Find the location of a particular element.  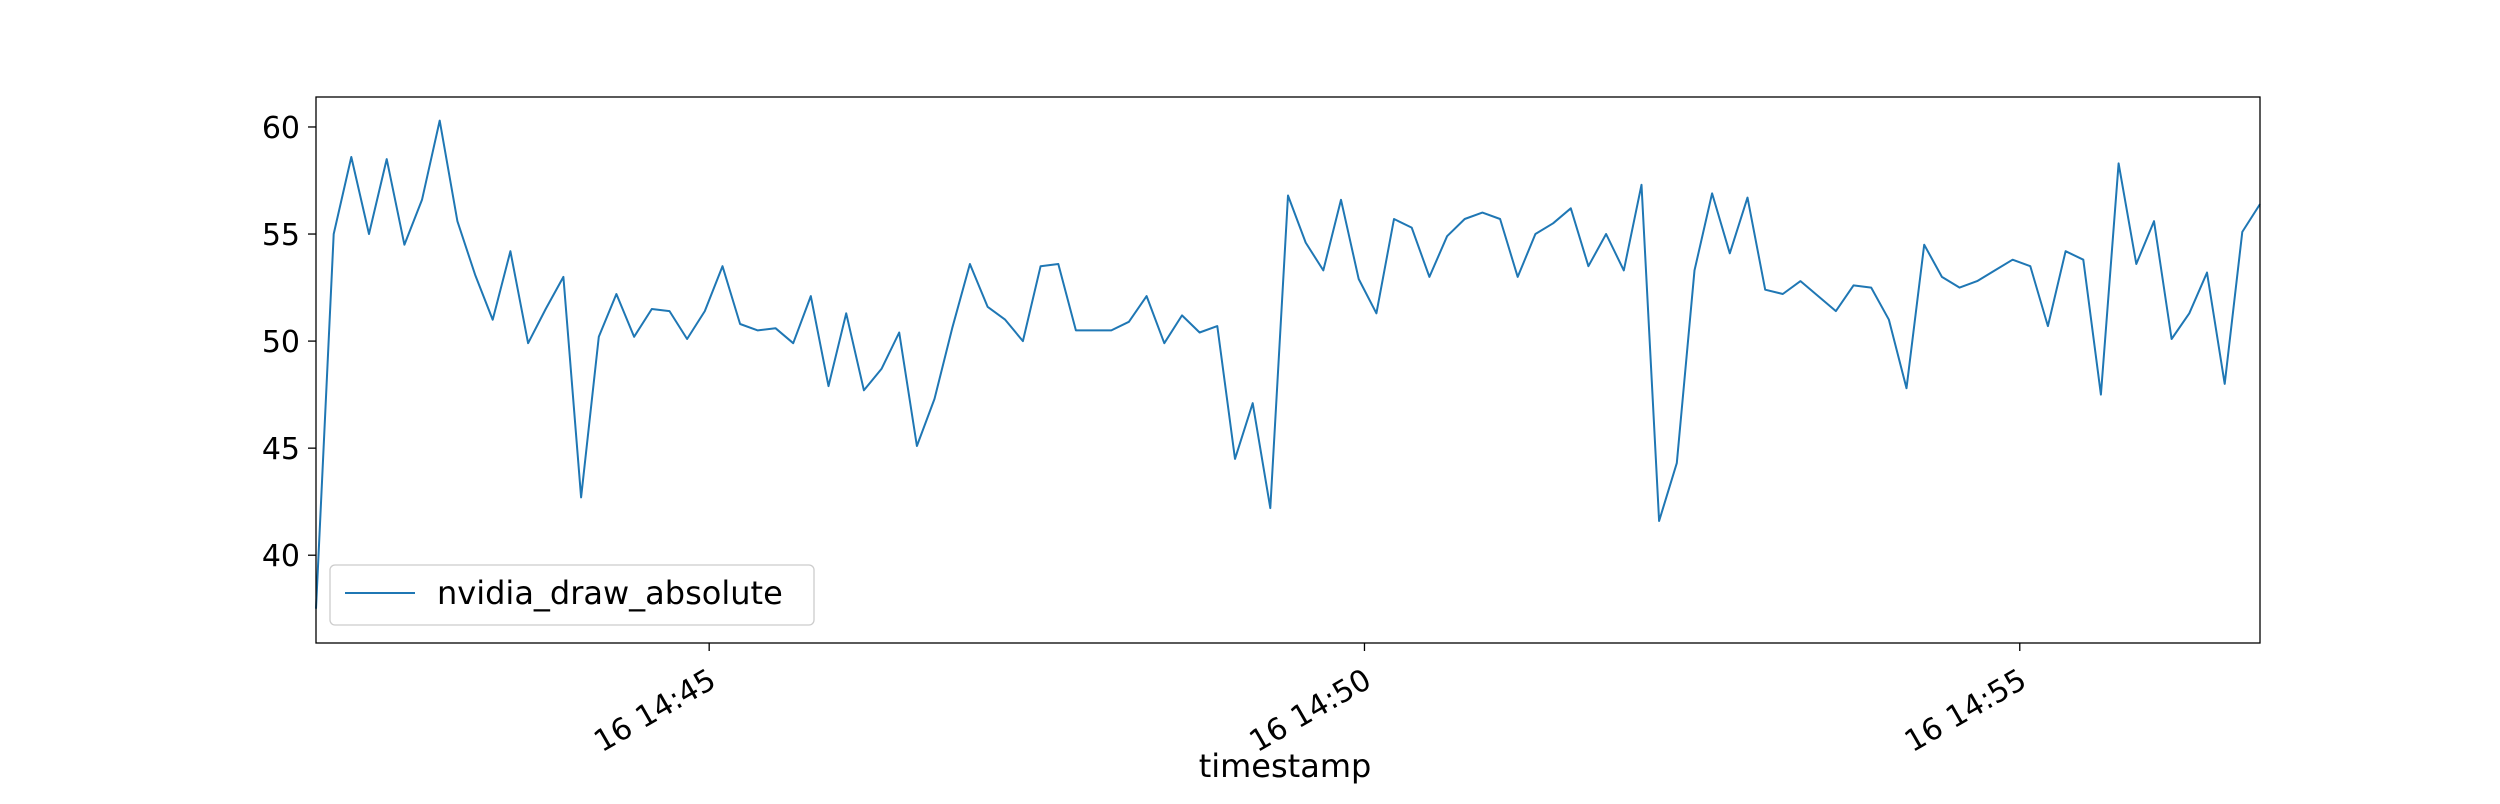

y-tick-label: 45 is located at coordinates (281, 449).